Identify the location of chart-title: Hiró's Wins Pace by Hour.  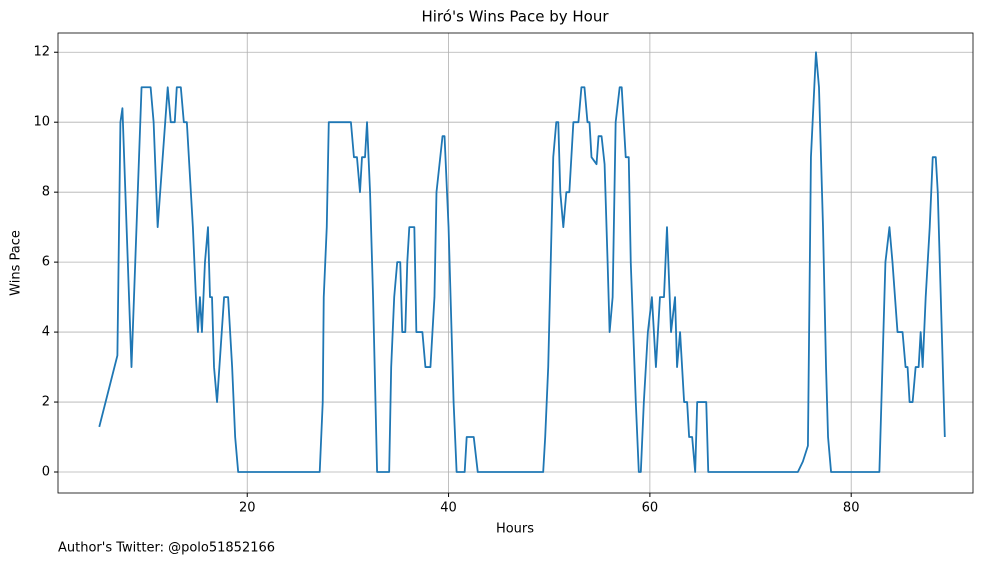
(515, 17).